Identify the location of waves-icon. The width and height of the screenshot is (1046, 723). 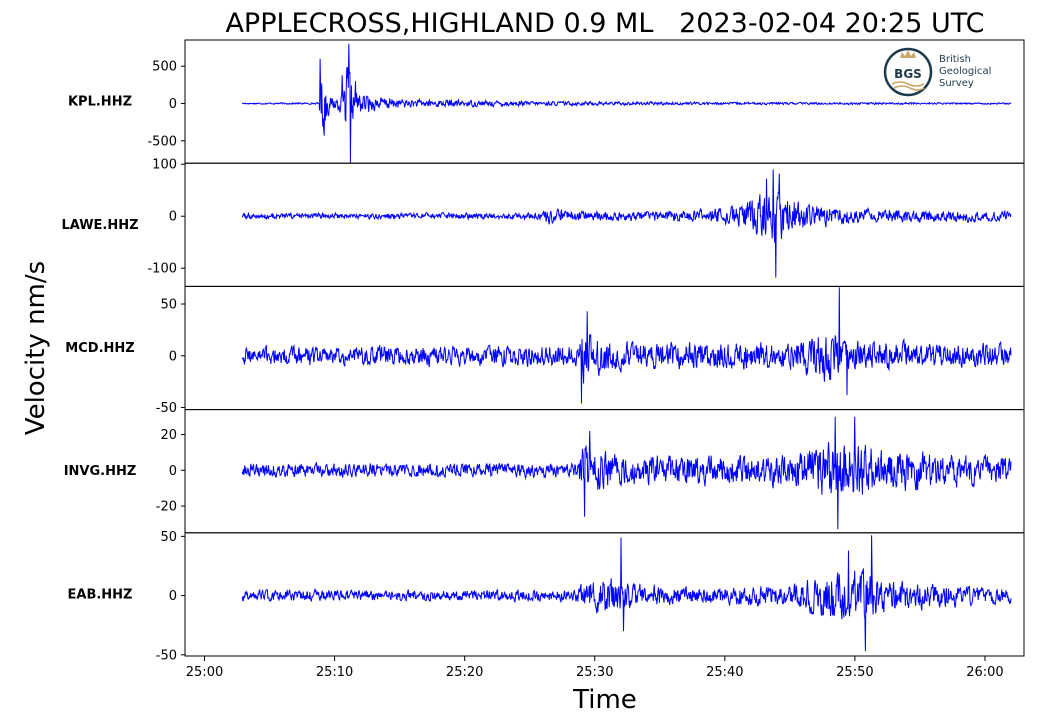
(908, 86).